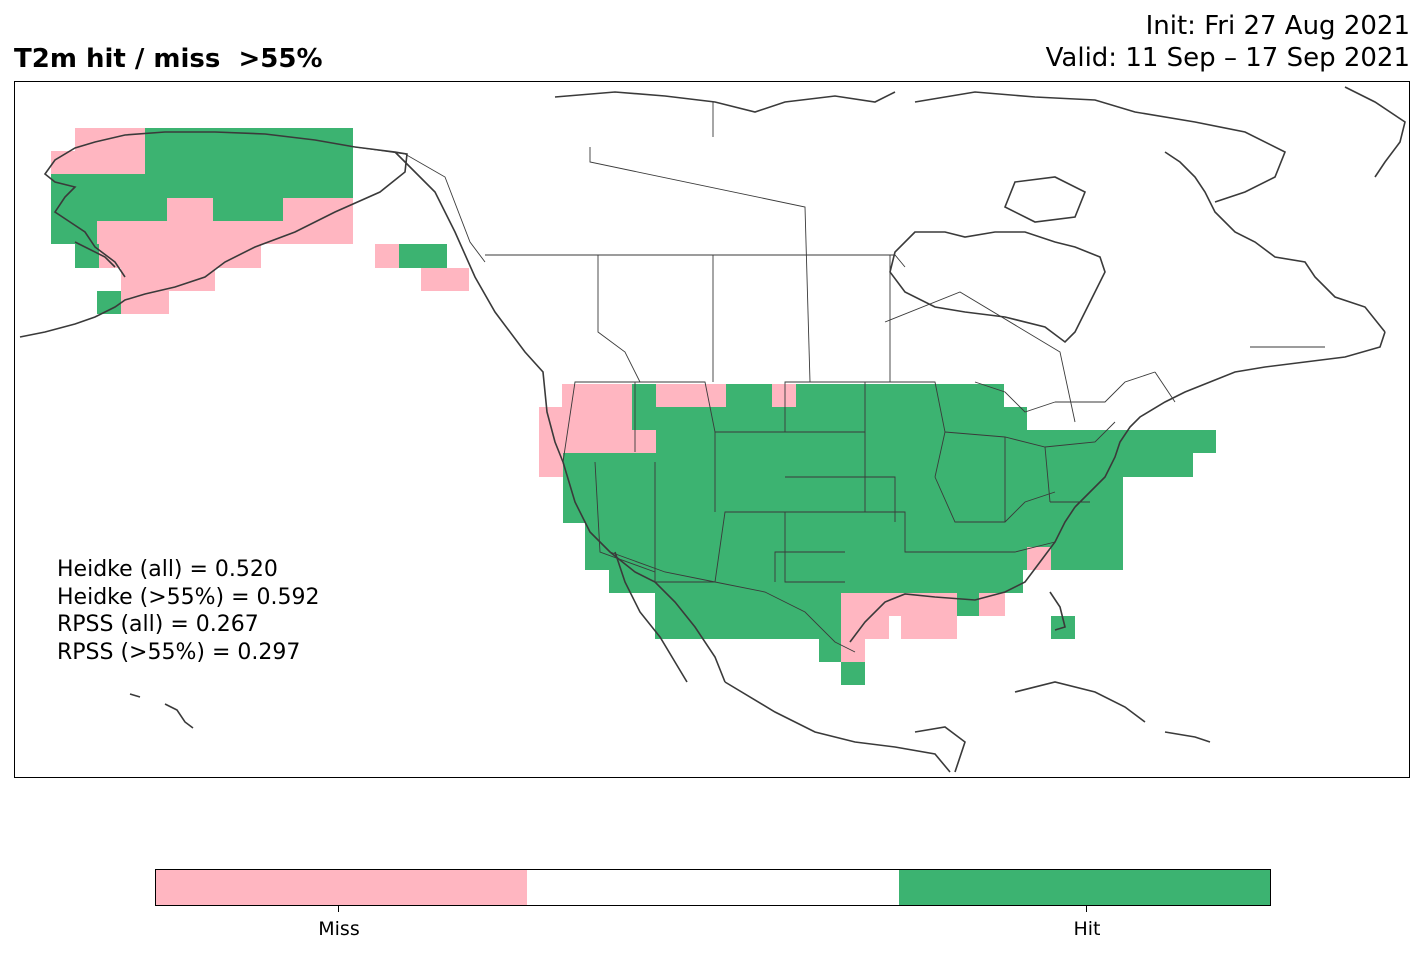 The width and height of the screenshot is (1425, 956). I want to click on colorbar-hit-label: Hit, so click(1087, 929).